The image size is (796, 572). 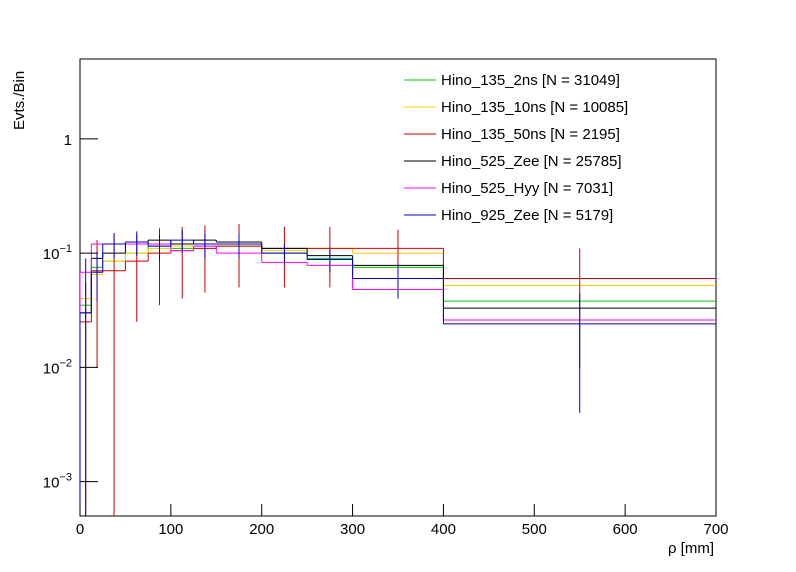 What do you see at coordinates (527, 188) in the screenshot?
I see `legend-label: Hino_525_Hyy [N = 7031]` at bounding box center [527, 188].